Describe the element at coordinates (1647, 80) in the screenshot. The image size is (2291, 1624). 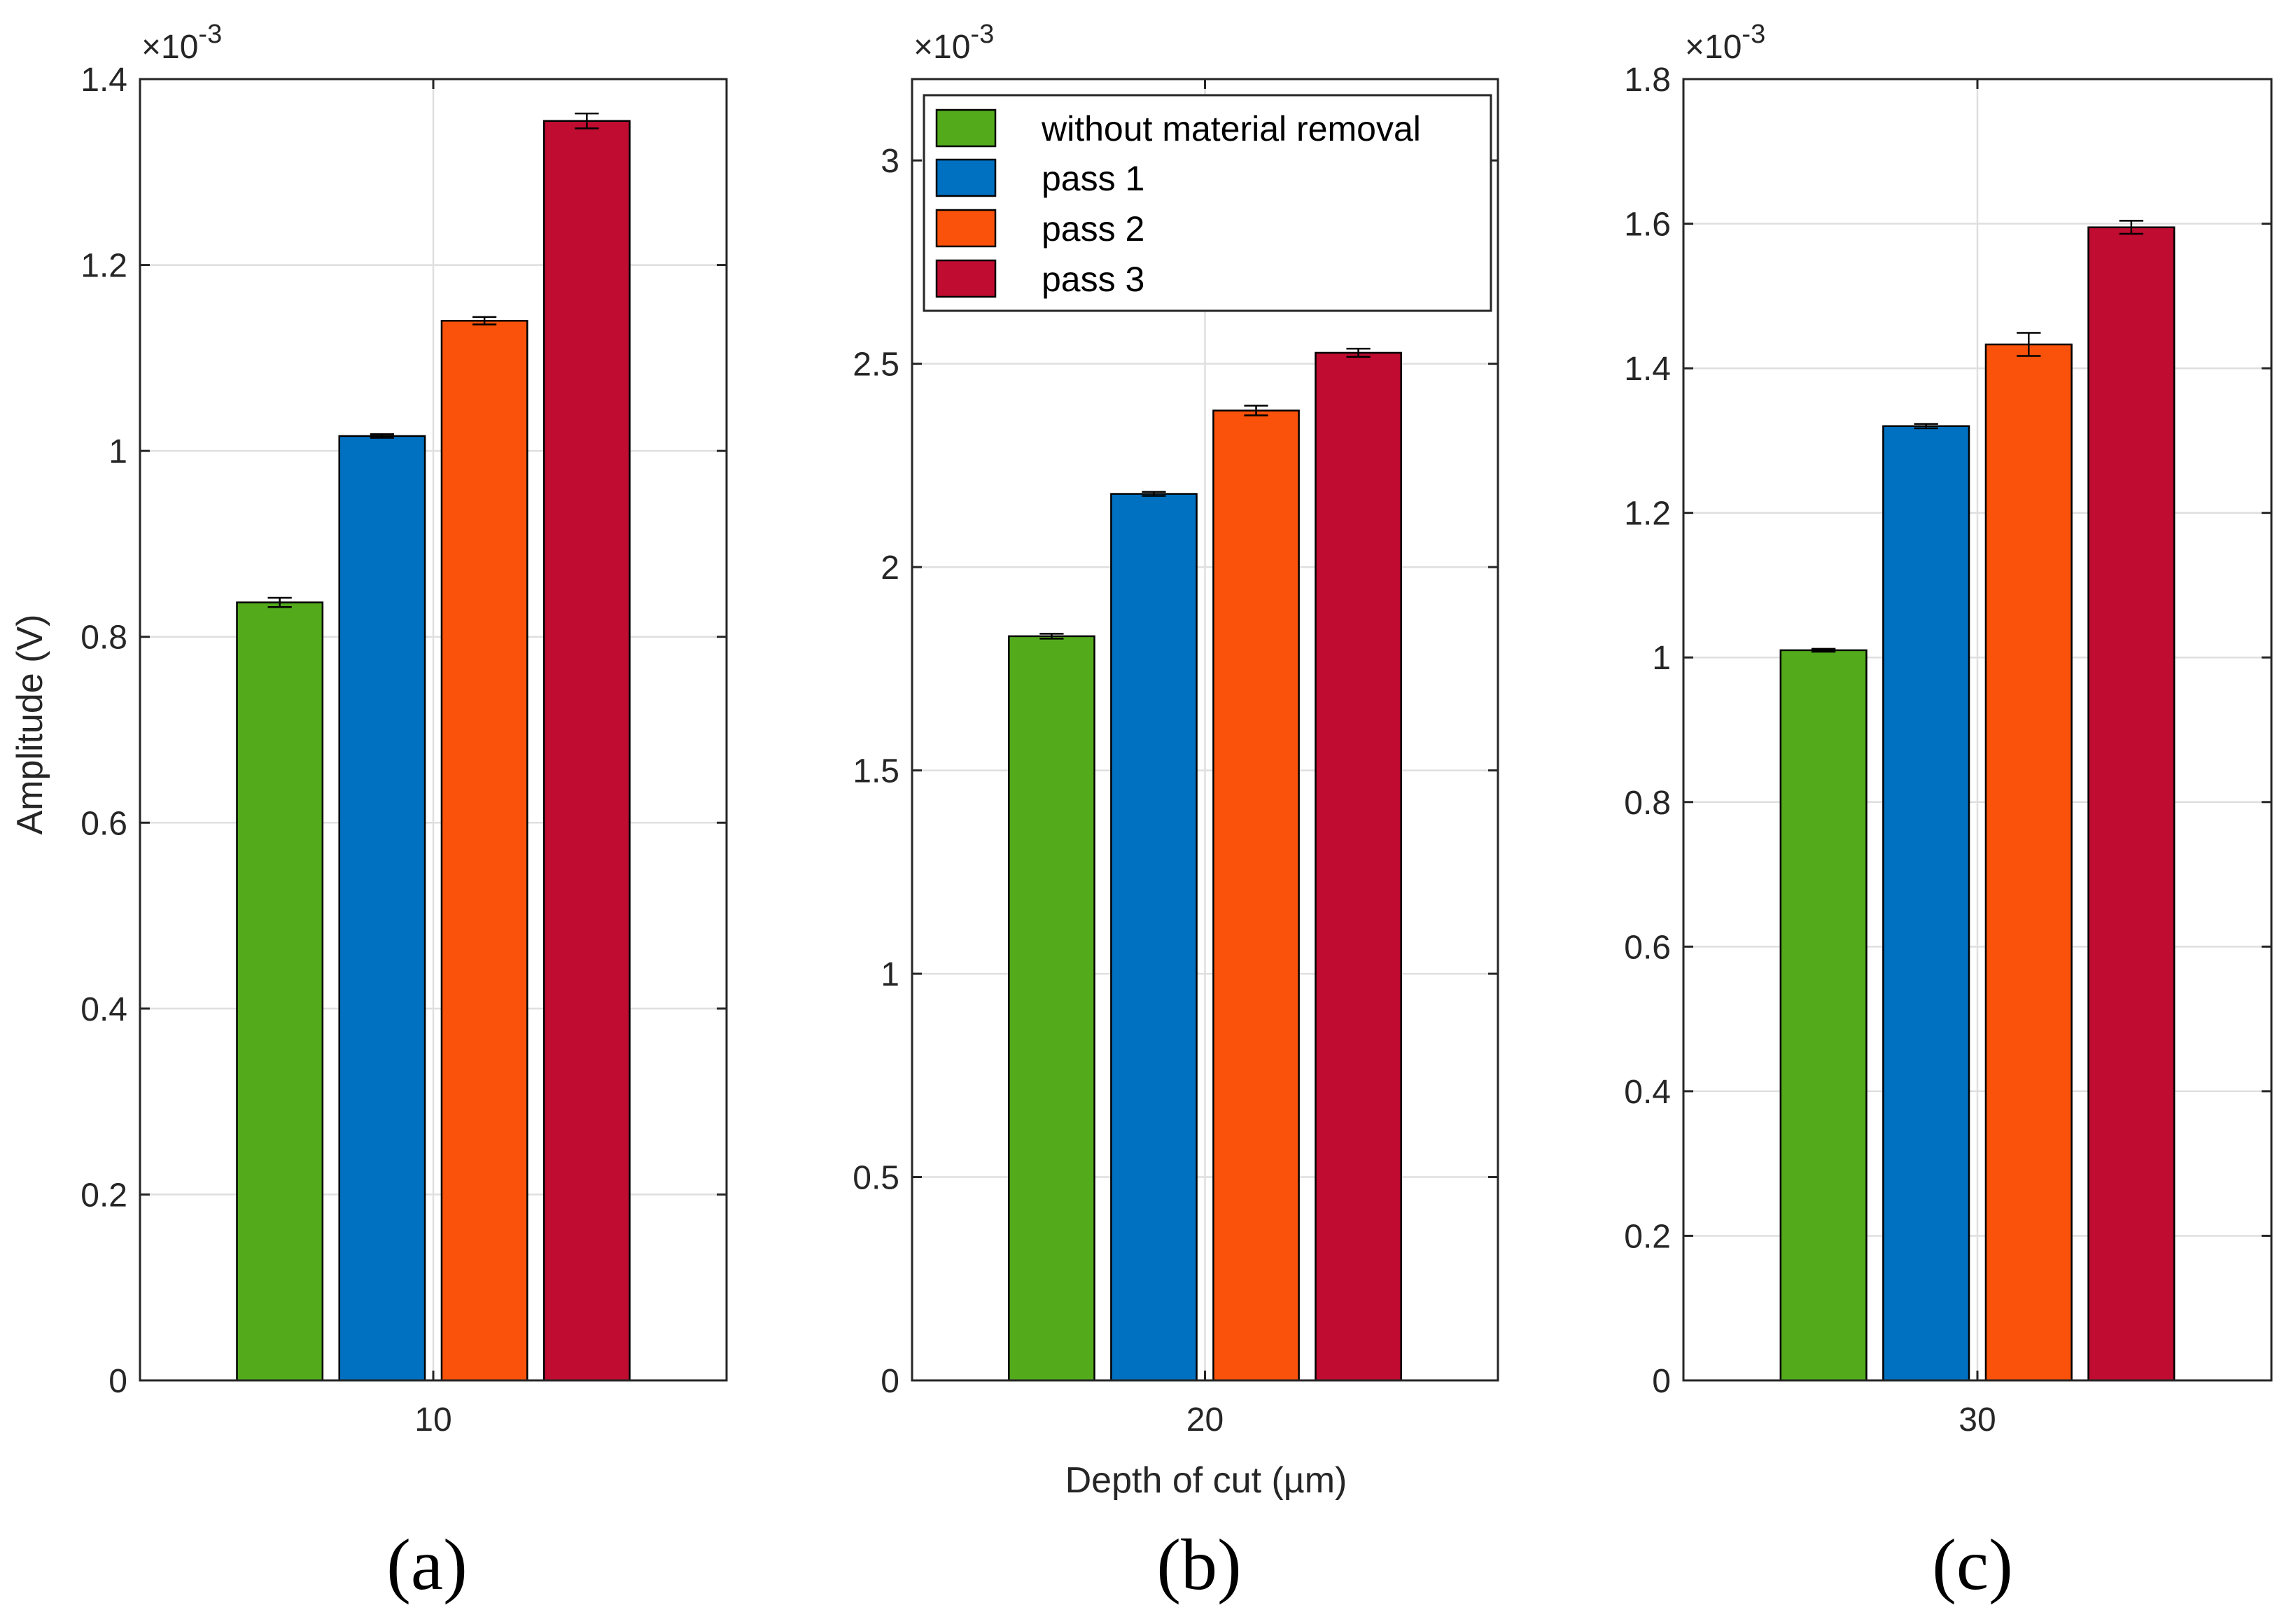
I see `y-tick-label: 1.8` at that location.